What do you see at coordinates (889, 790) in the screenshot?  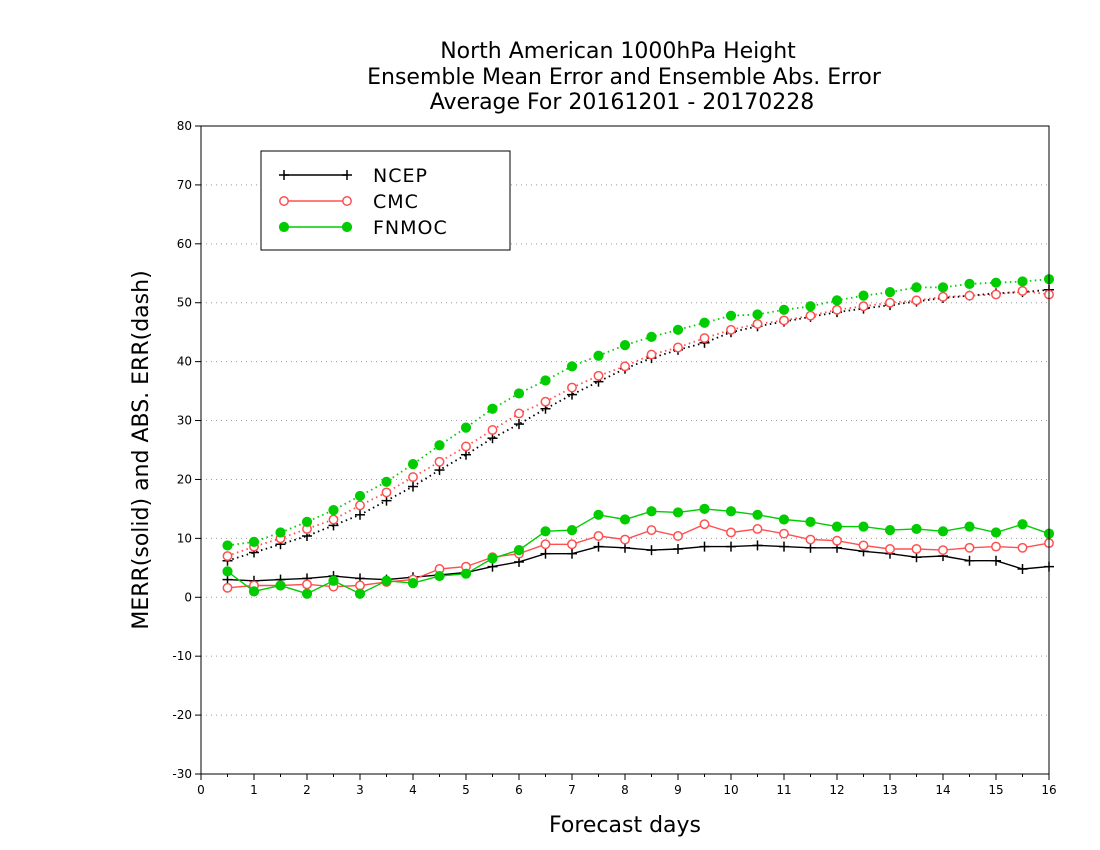 I see `x-tick-label: 13` at bounding box center [889, 790].